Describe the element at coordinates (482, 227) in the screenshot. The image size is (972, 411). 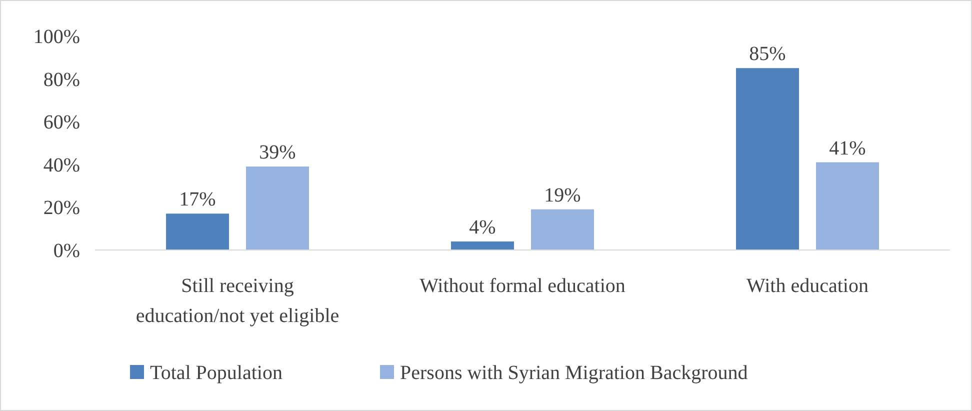
I see `data-label: 4%` at that location.